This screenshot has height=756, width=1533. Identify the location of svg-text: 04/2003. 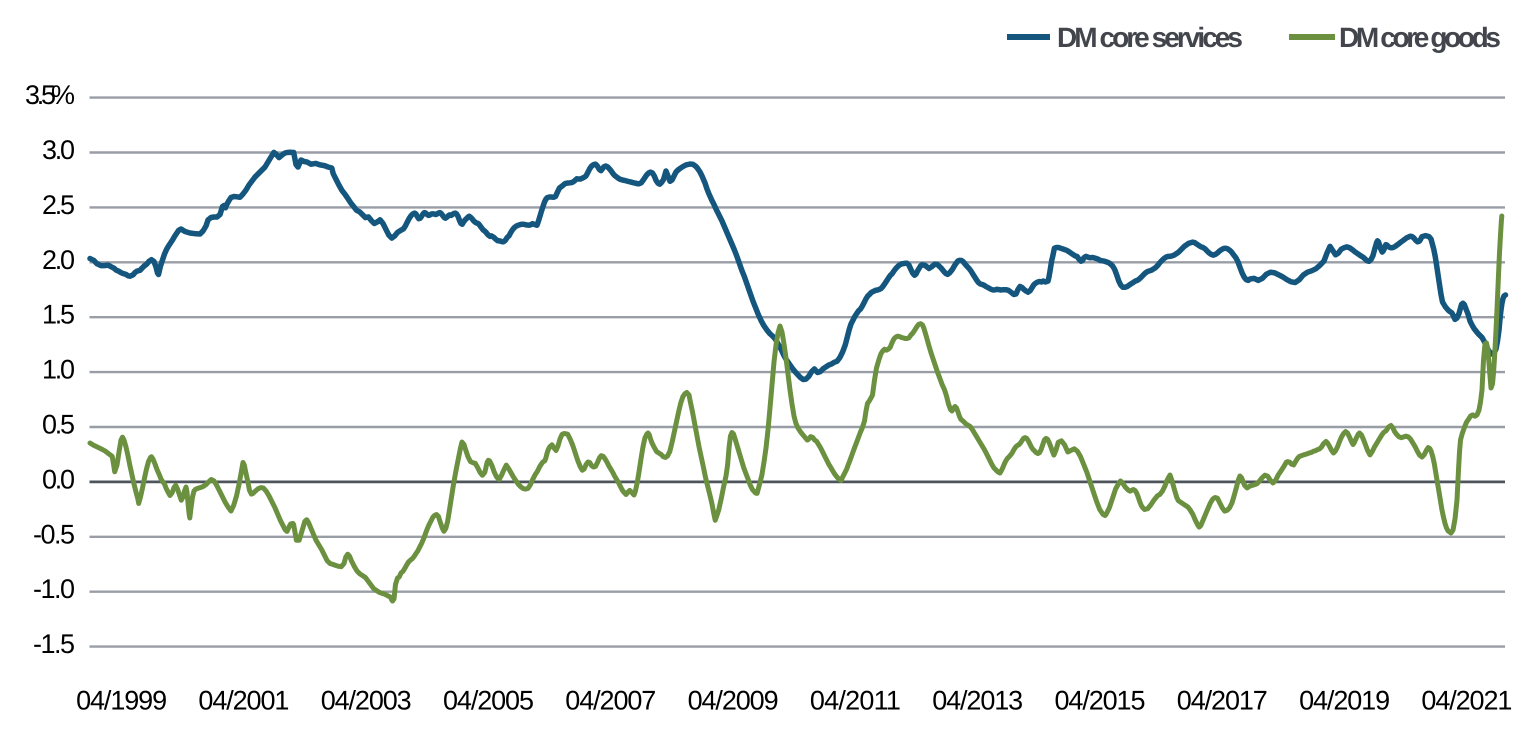
(366, 701).